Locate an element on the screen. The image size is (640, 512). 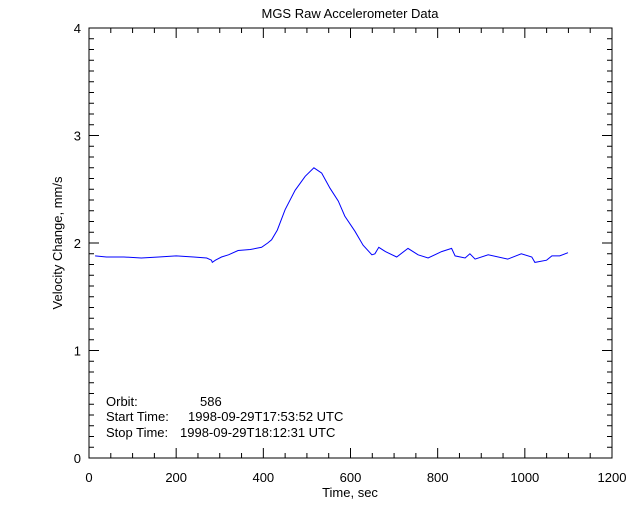
series-line is located at coordinates (332, 215).